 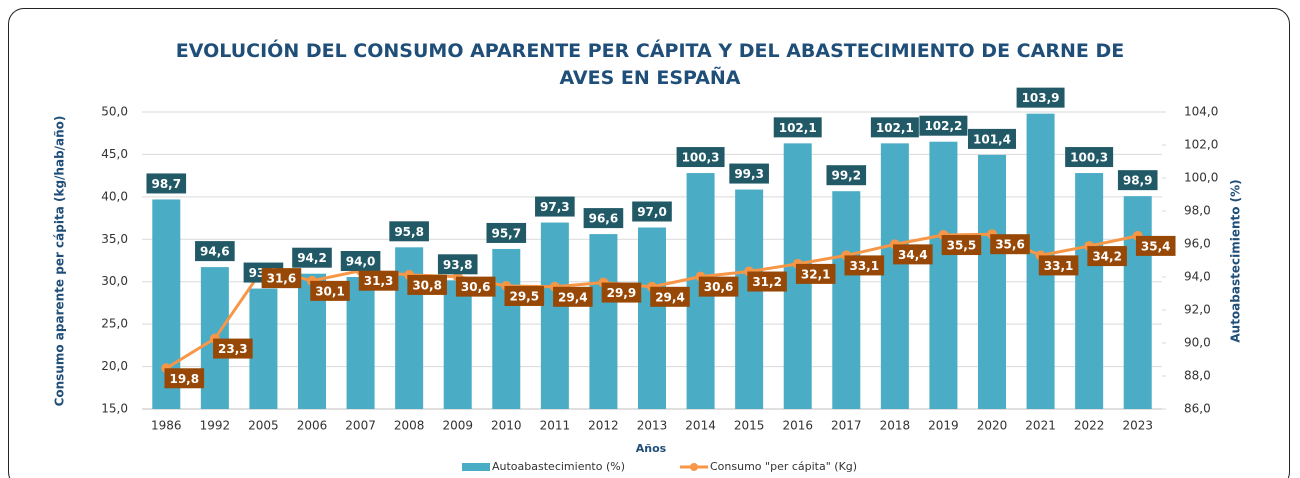 I want to click on data-label-text: 30,8, so click(x=427, y=285).